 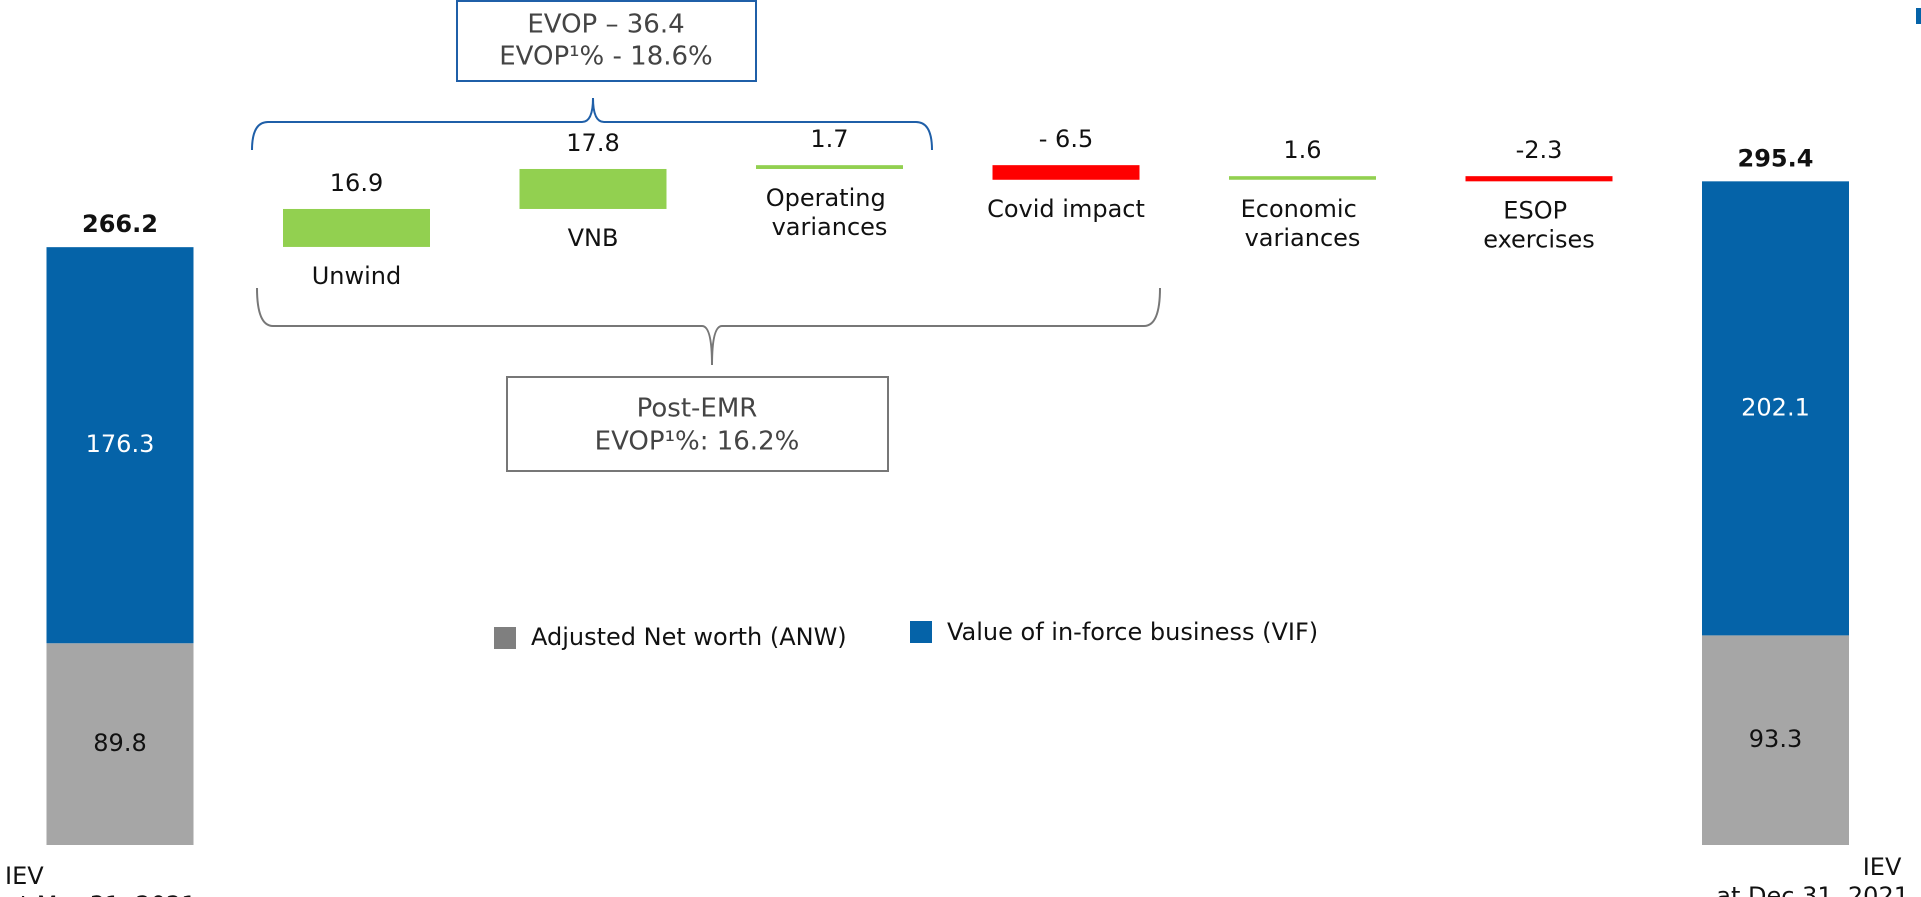 What do you see at coordinates (1539, 239) in the screenshot?
I see `category-label-line: exercises` at bounding box center [1539, 239].